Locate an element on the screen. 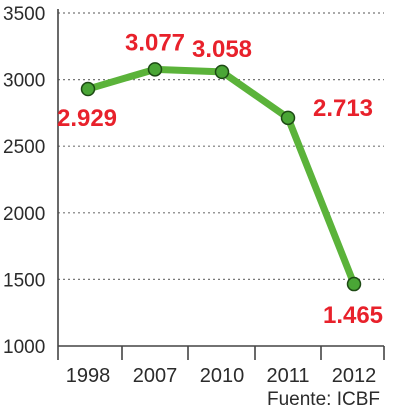  y-axis: 1000 1500 2000 2500 3000 3500 is located at coordinates (31, 181).